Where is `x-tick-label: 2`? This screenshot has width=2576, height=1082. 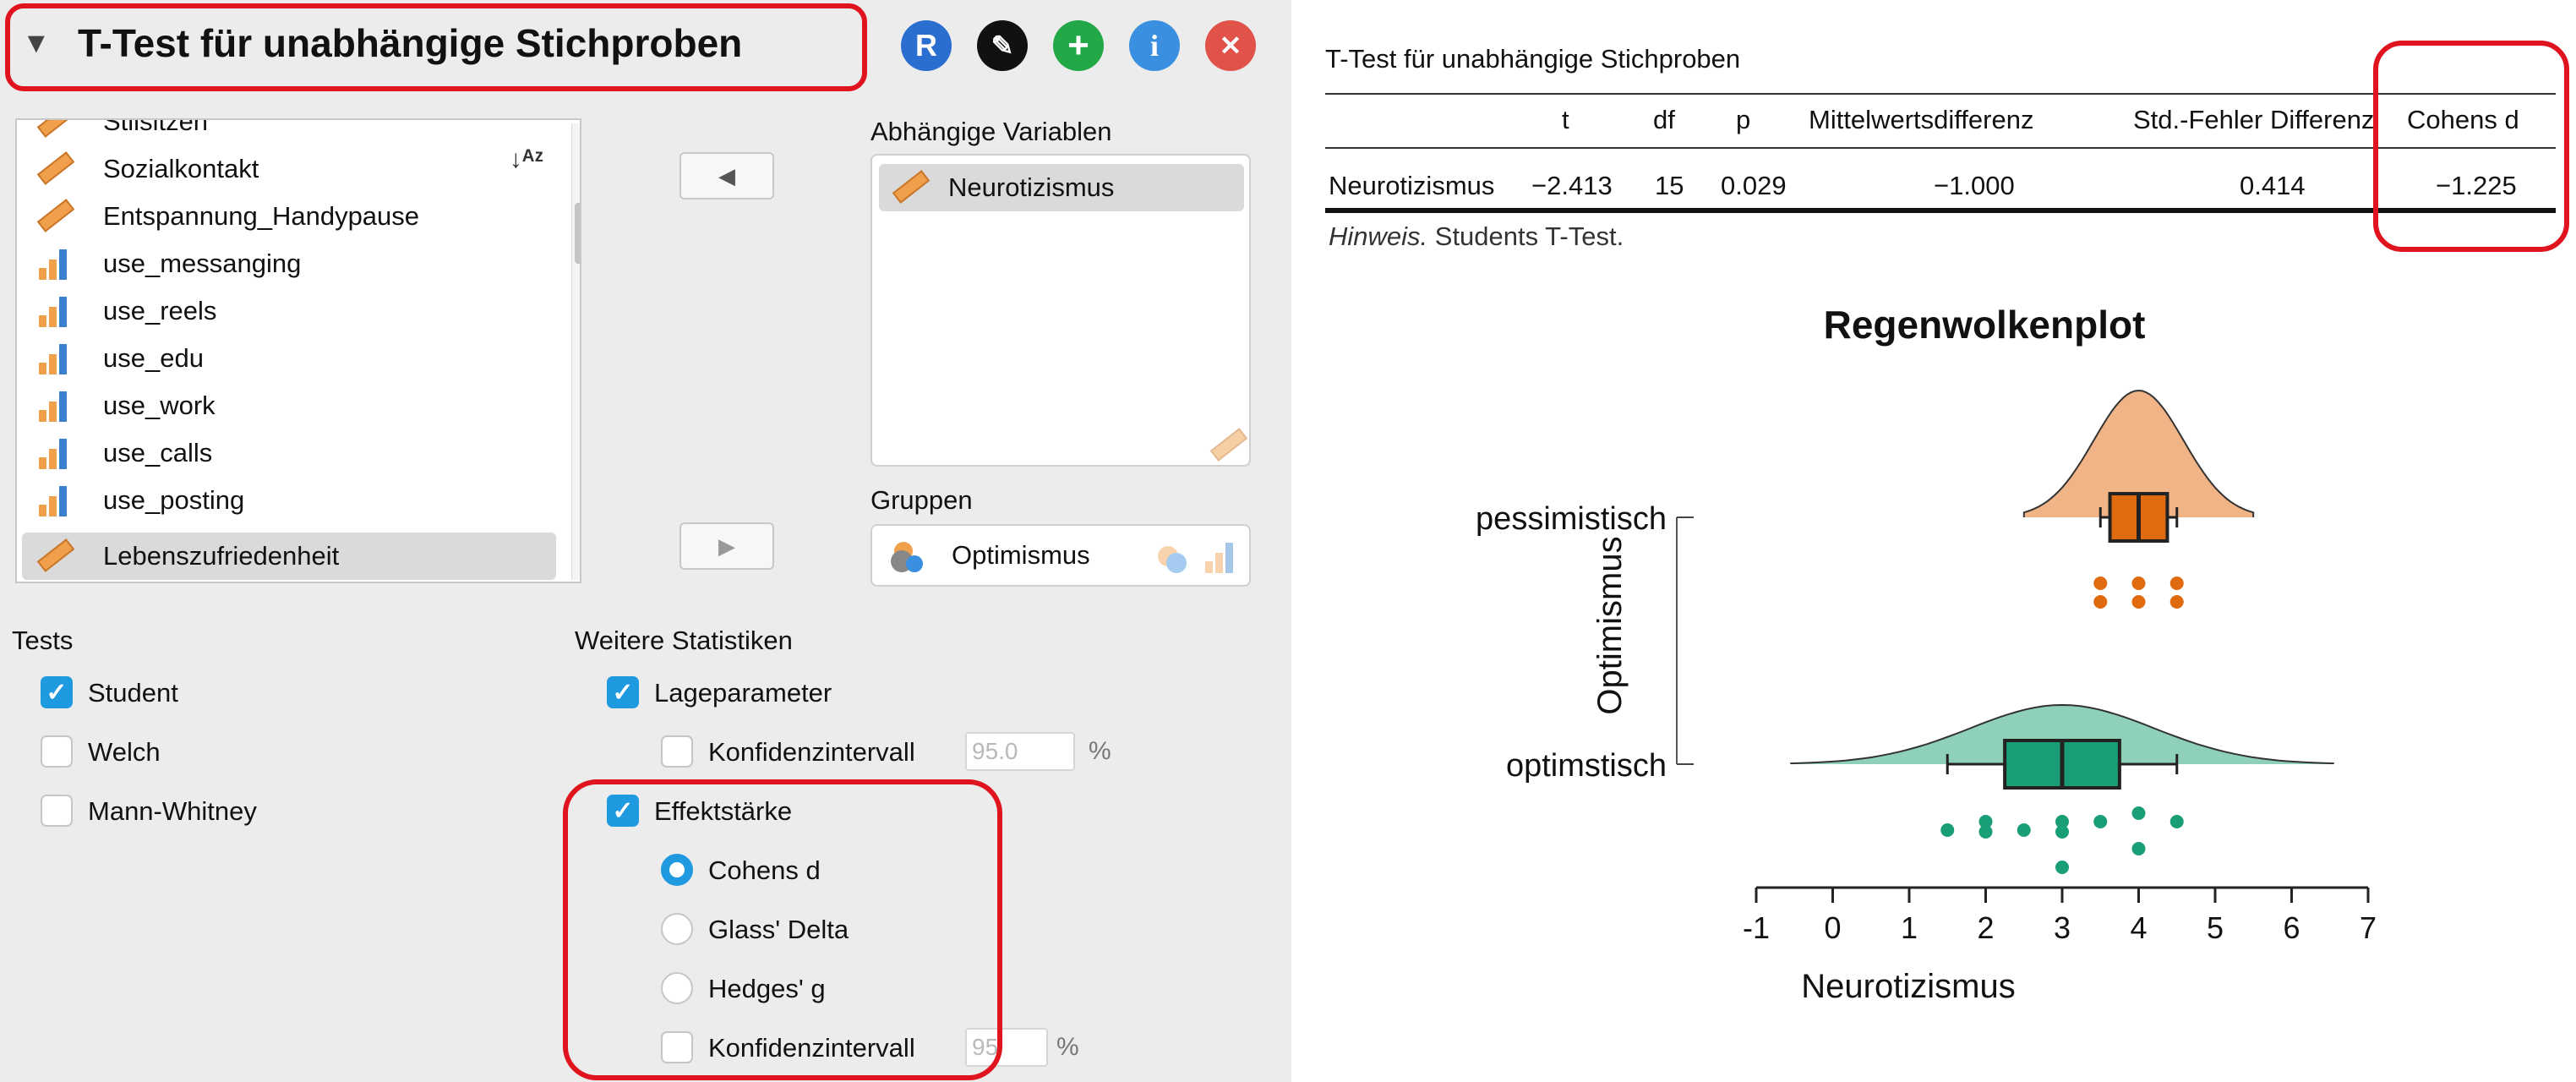 x-tick-label: 2 is located at coordinates (1985, 927).